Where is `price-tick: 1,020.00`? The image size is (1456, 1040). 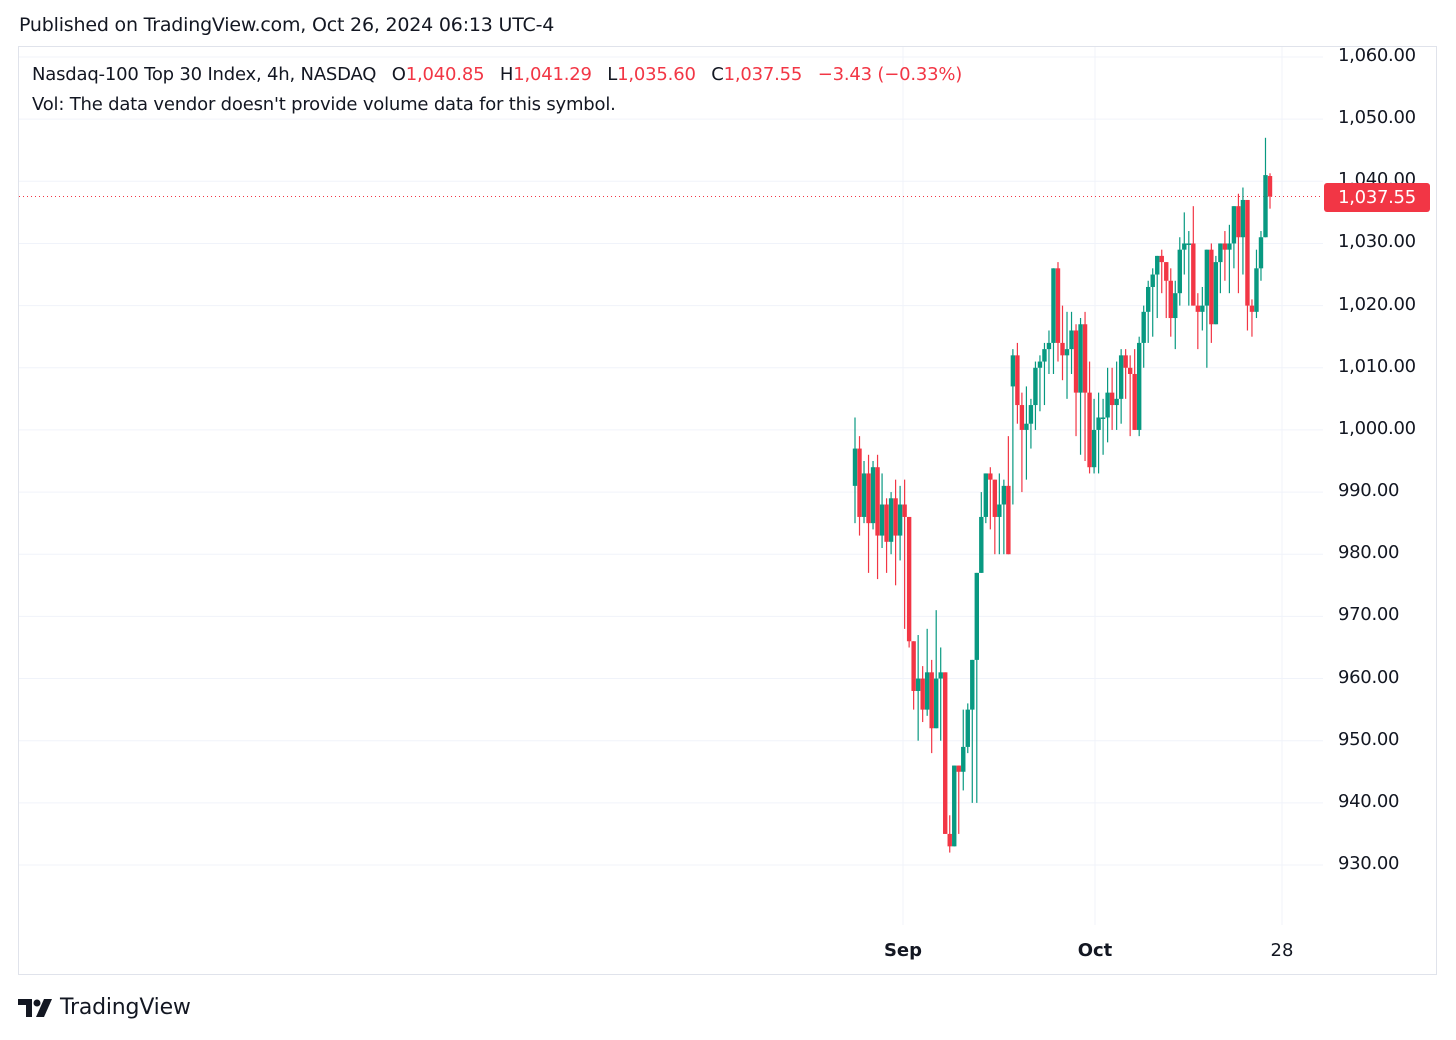 price-tick: 1,020.00 is located at coordinates (1377, 304).